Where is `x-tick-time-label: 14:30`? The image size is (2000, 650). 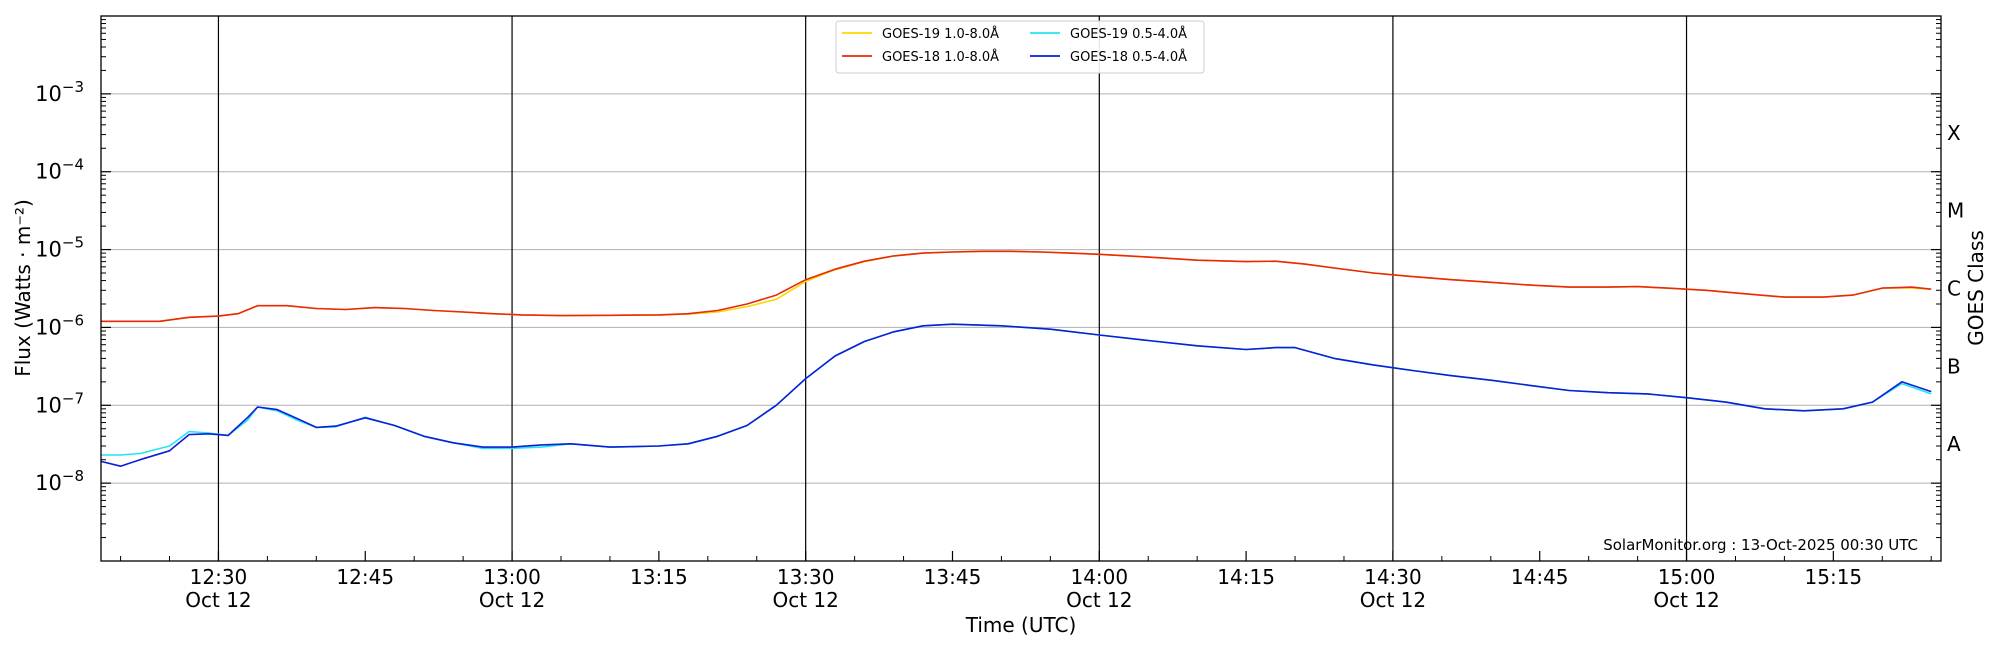
x-tick-time-label: 14:30 is located at coordinates (1393, 577).